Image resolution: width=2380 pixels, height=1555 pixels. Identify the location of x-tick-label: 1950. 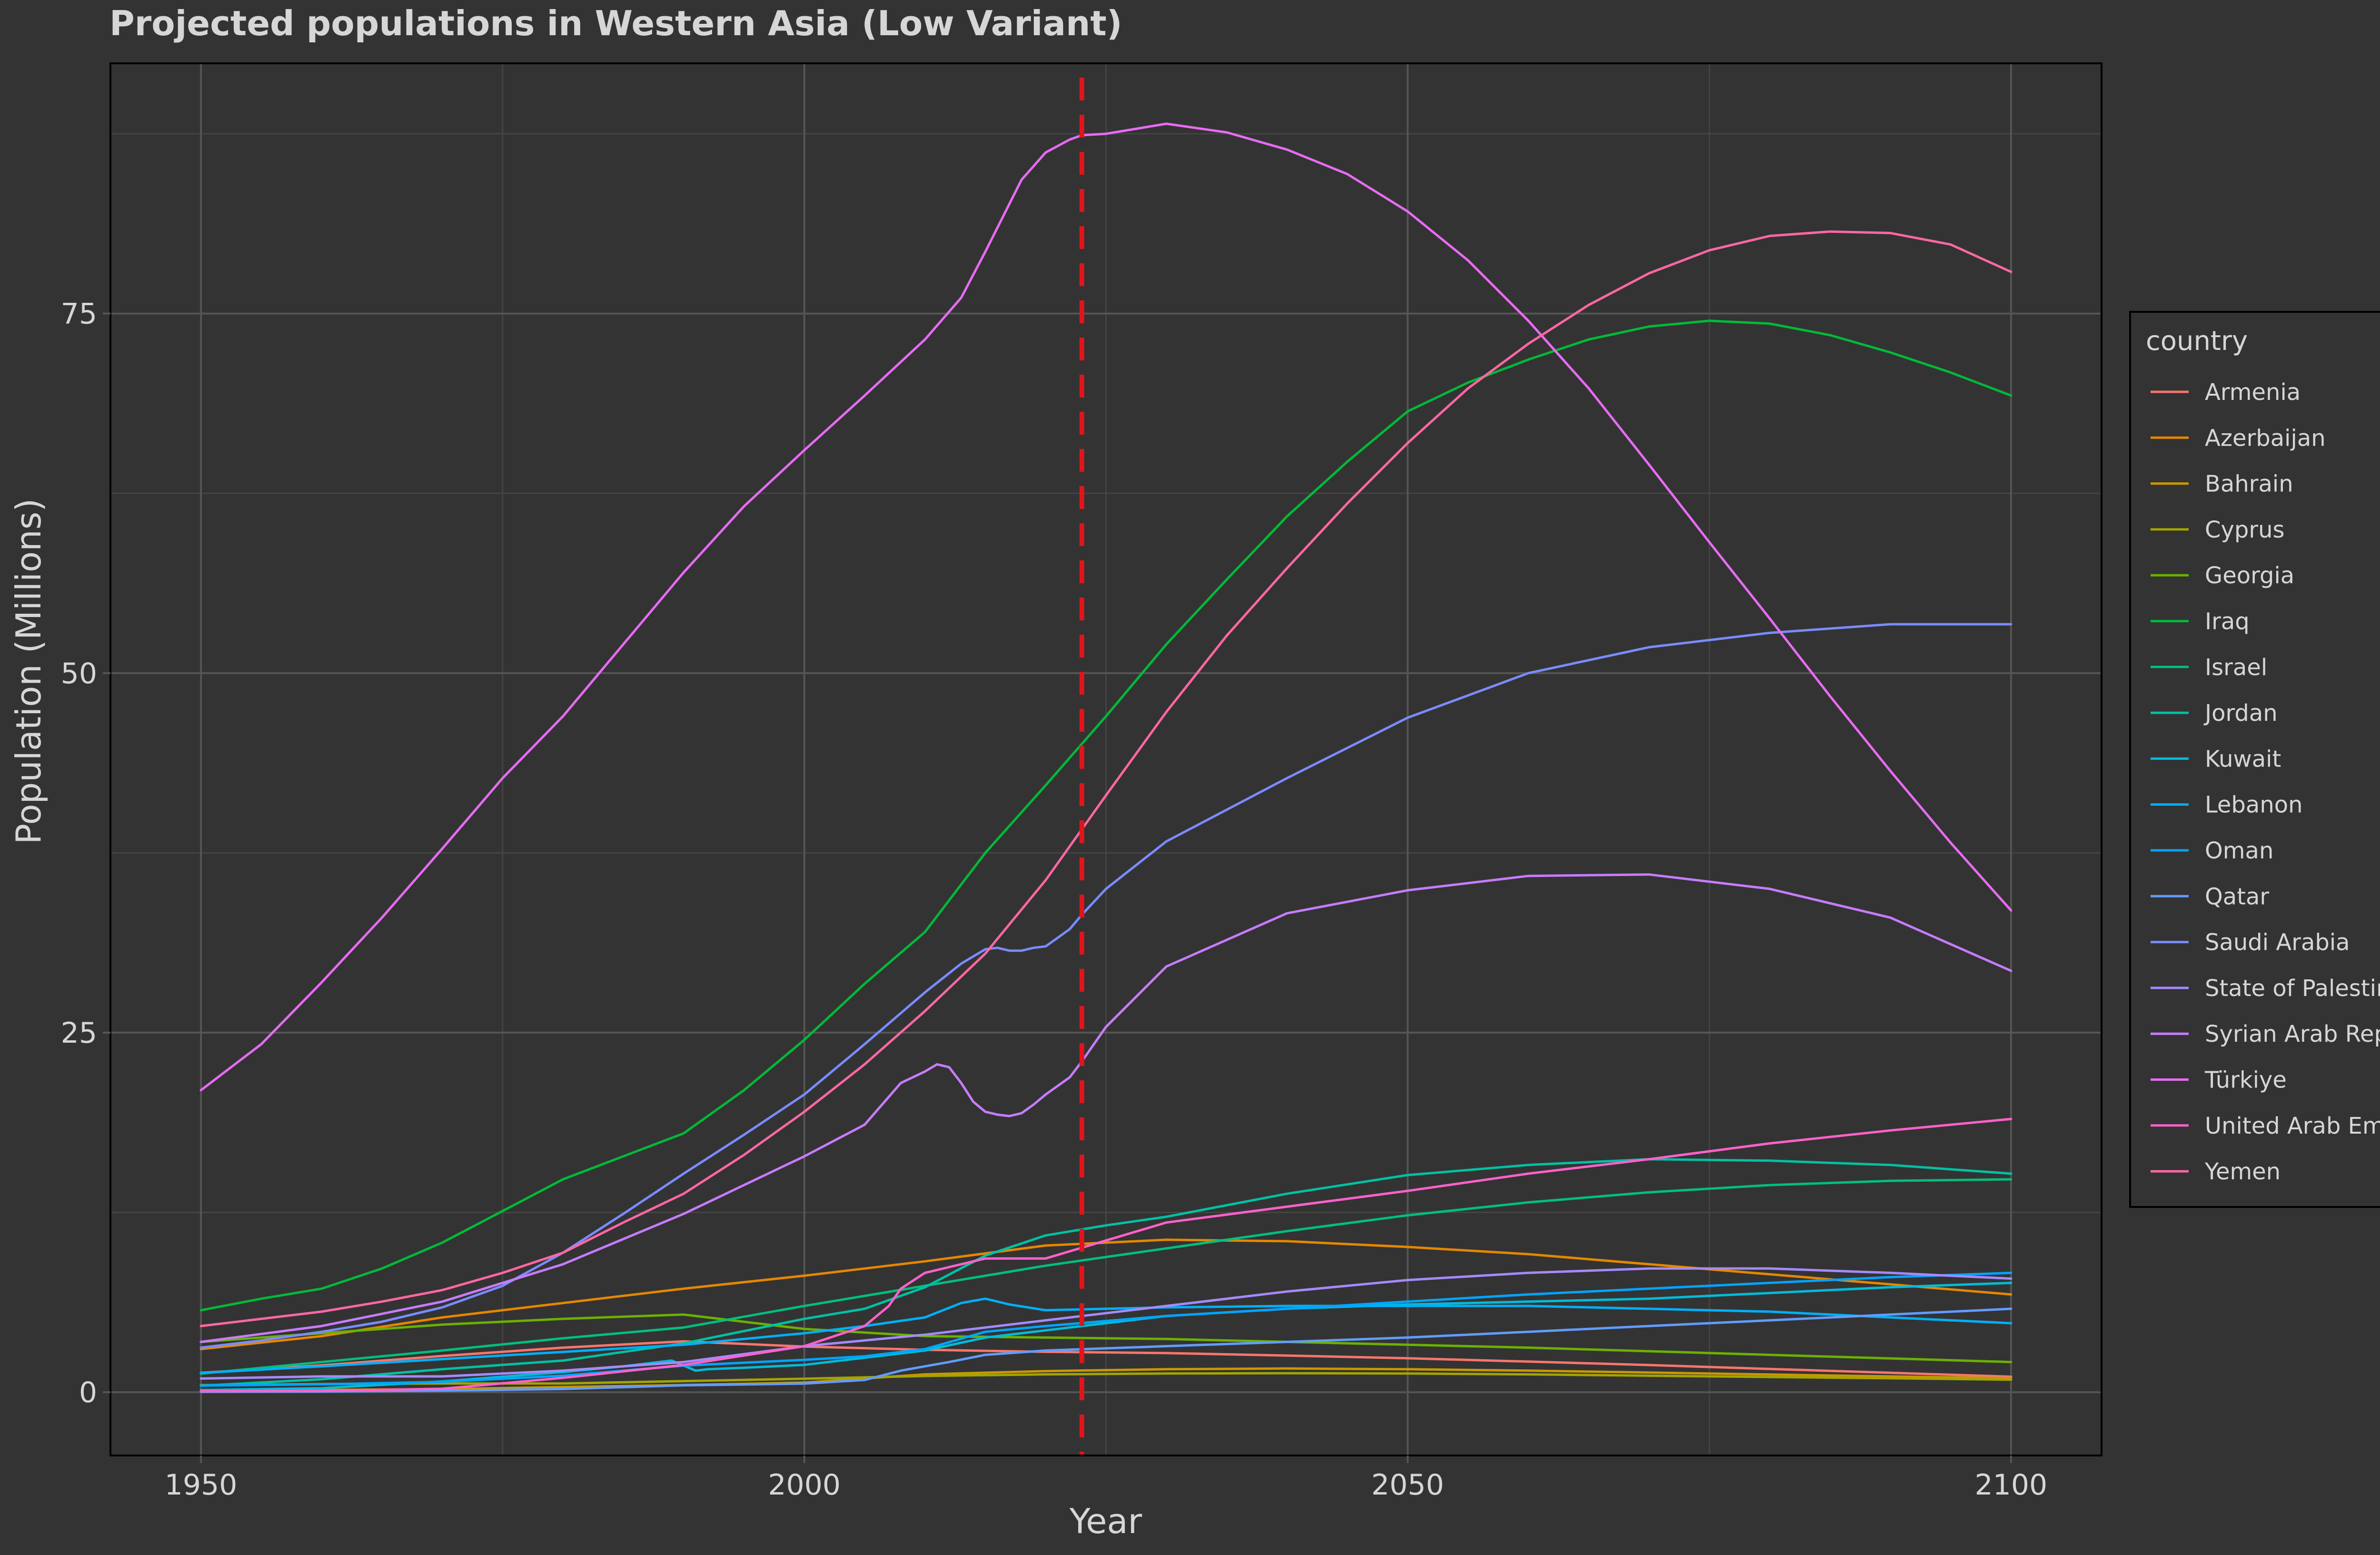
(201, 1485).